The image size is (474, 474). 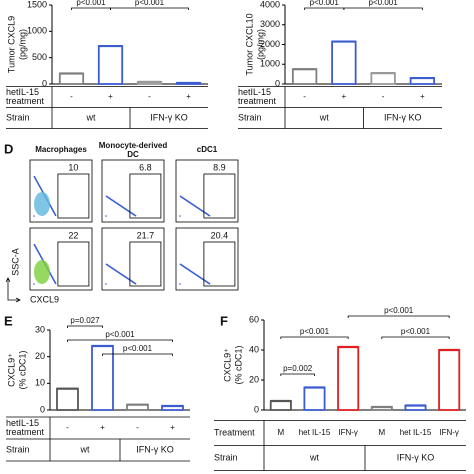 What do you see at coordinates (254, 319) in the screenshot?
I see `y-tick-label: 60` at bounding box center [254, 319].